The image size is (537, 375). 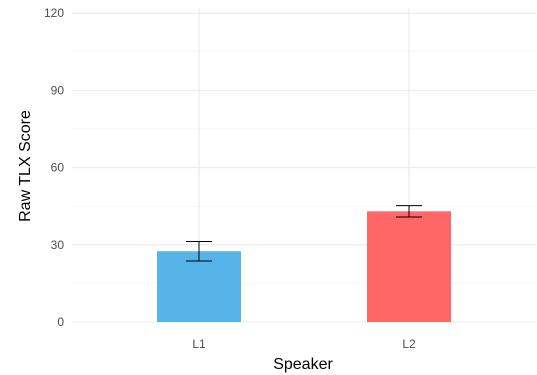 I want to click on bar-l1, so click(x=199, y=286).